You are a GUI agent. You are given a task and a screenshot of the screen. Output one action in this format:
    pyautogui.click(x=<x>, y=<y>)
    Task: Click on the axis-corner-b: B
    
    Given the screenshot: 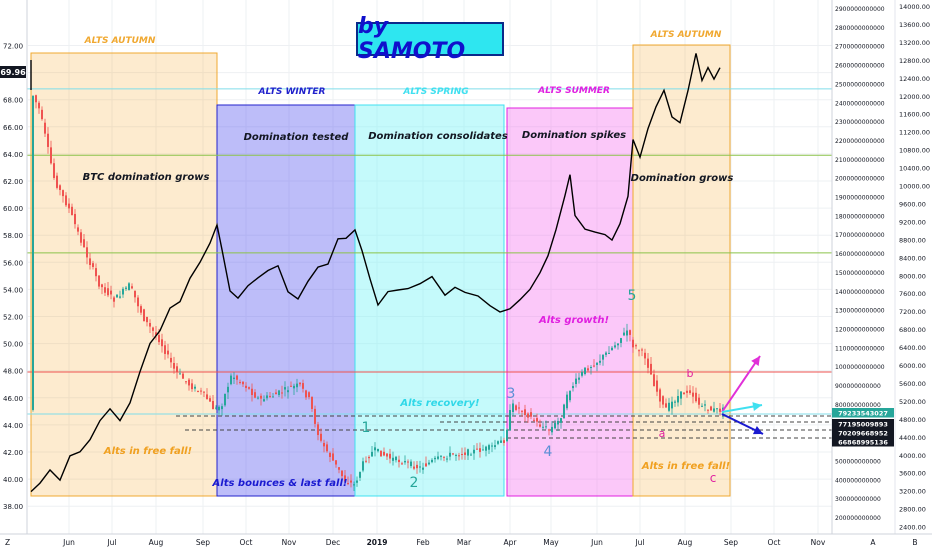 What is the action you would take?
    pyautogui.click(x=914, y=542)
    